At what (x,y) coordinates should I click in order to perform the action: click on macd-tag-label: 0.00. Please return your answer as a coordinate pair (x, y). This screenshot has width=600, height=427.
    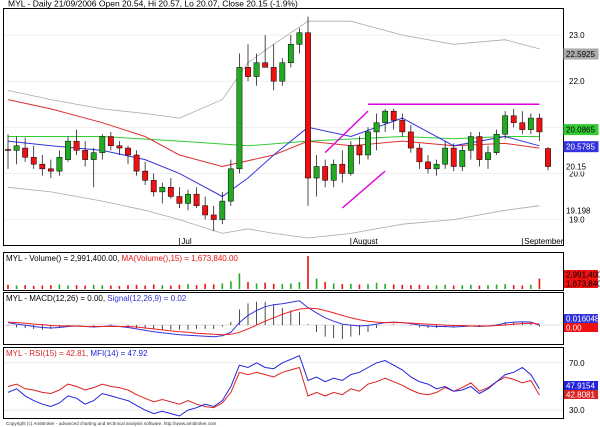
    Looking at the image, I should click on (574, 328).